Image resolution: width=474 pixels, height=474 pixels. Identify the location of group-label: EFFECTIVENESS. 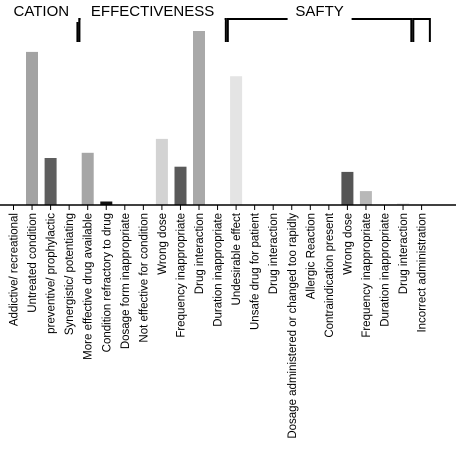
(152, 11).